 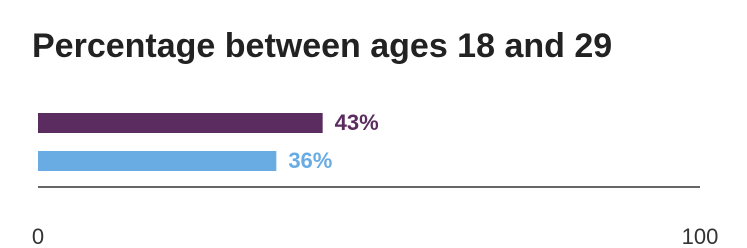 What do you see at coordinates (322, 46) in the screenshot?
I see `chart-title: Percentage between ages 18 and 29` at bounding box center [322, 46].